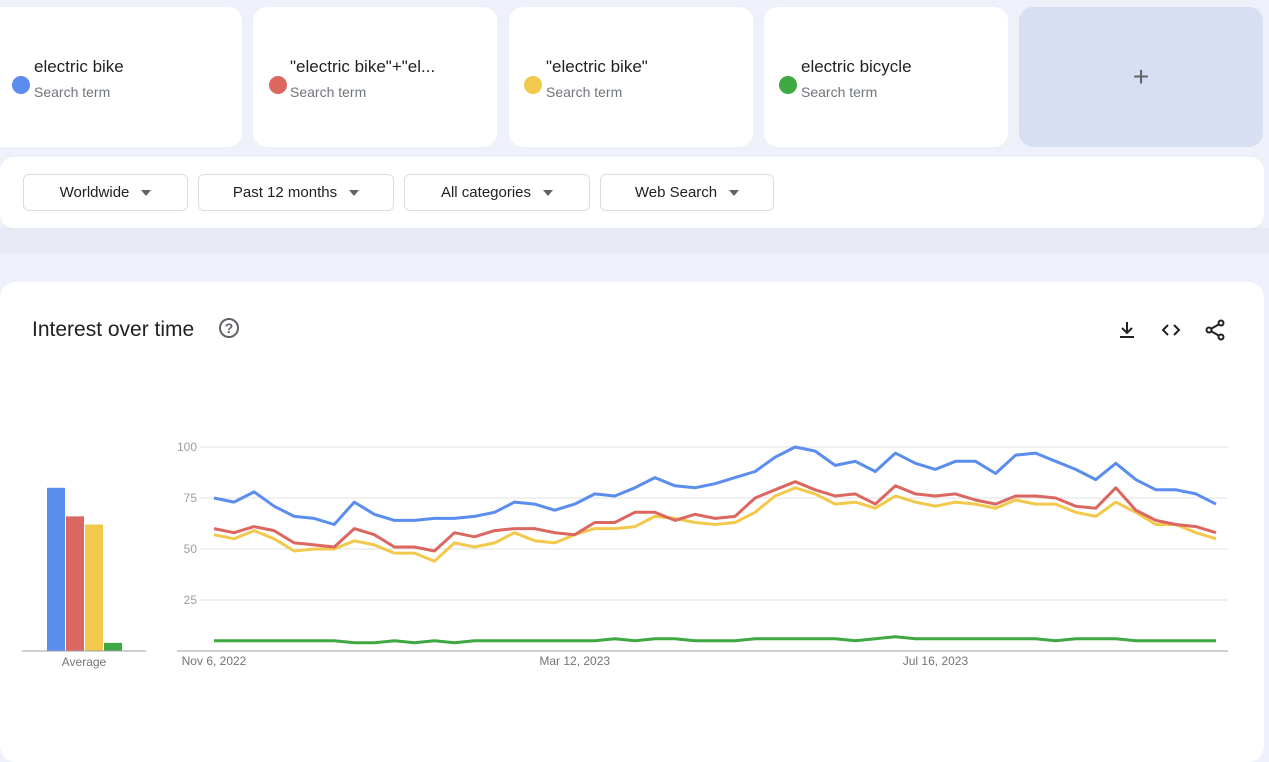  Describe the element at coordinates (676, 192) in the screenshot. I see `search-type-filter-label: Web Search` at that location.